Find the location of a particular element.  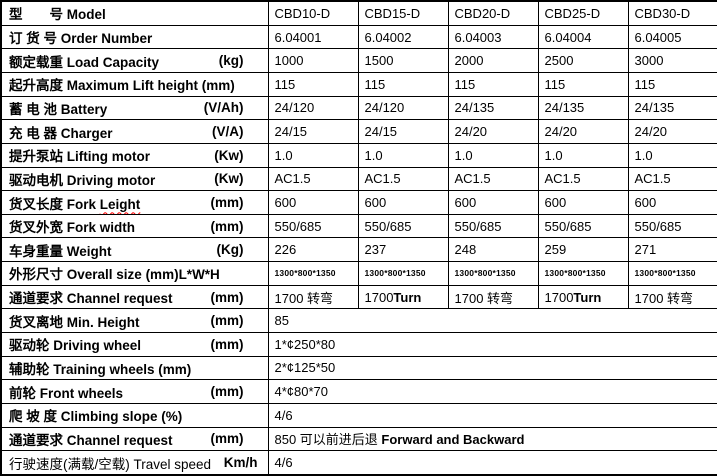

table-row-min-height: 货叉离地 Min. Height (mm) 85 is located at coordinates (358, 321).